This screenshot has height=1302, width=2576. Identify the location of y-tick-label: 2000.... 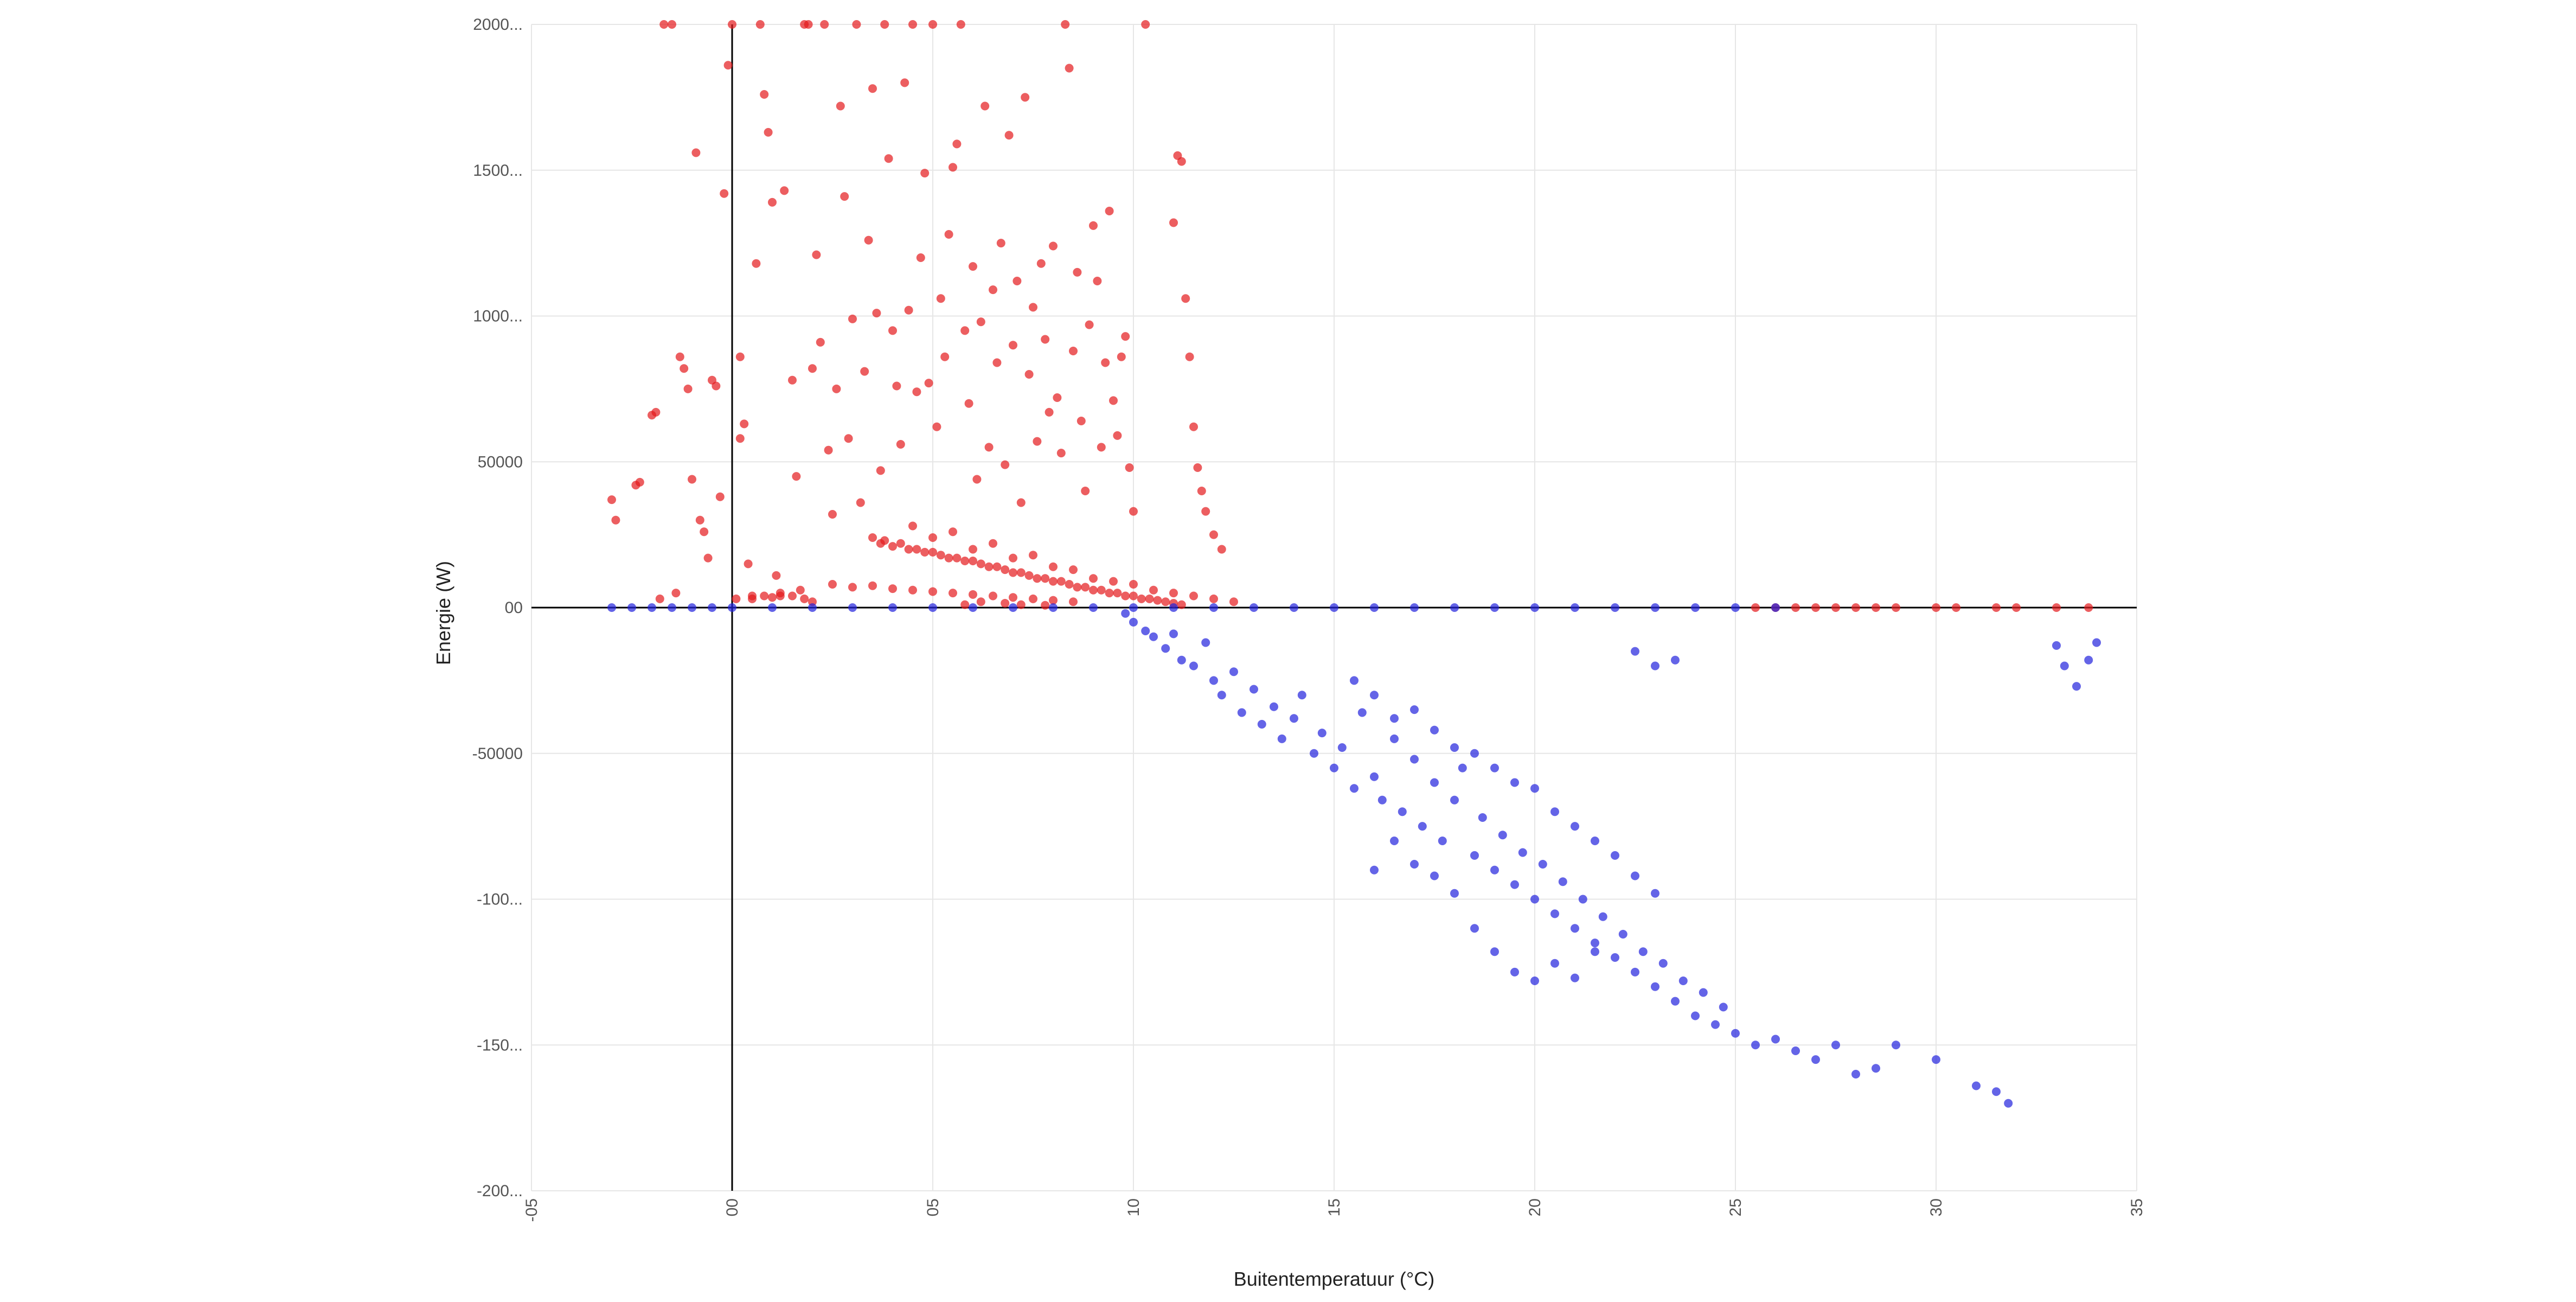
(498, 25).